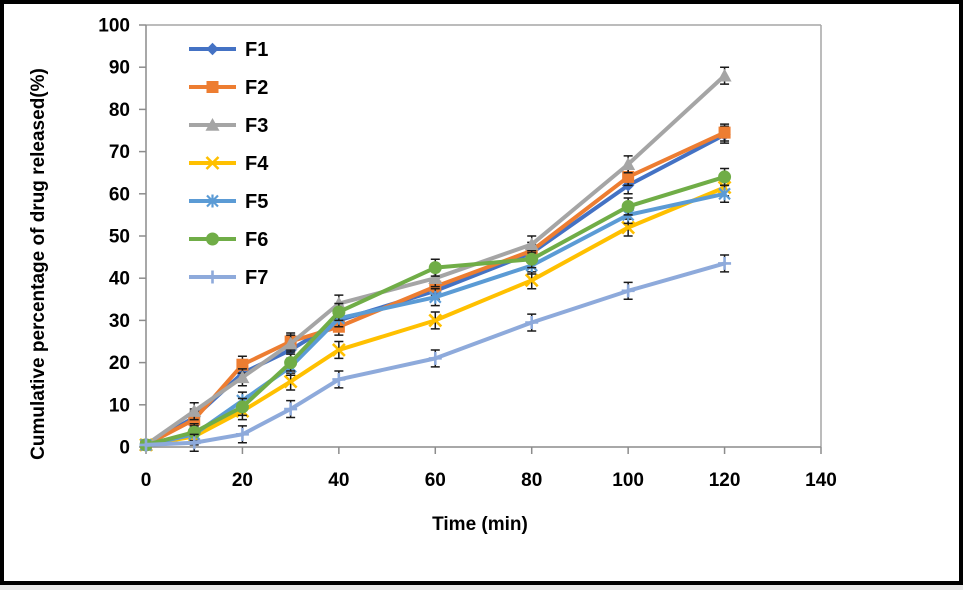  What do you see at coordinates (480, 524) in the screenshot?
I see `x-axis-title: Time (min)` at bounding box center [480, 524].